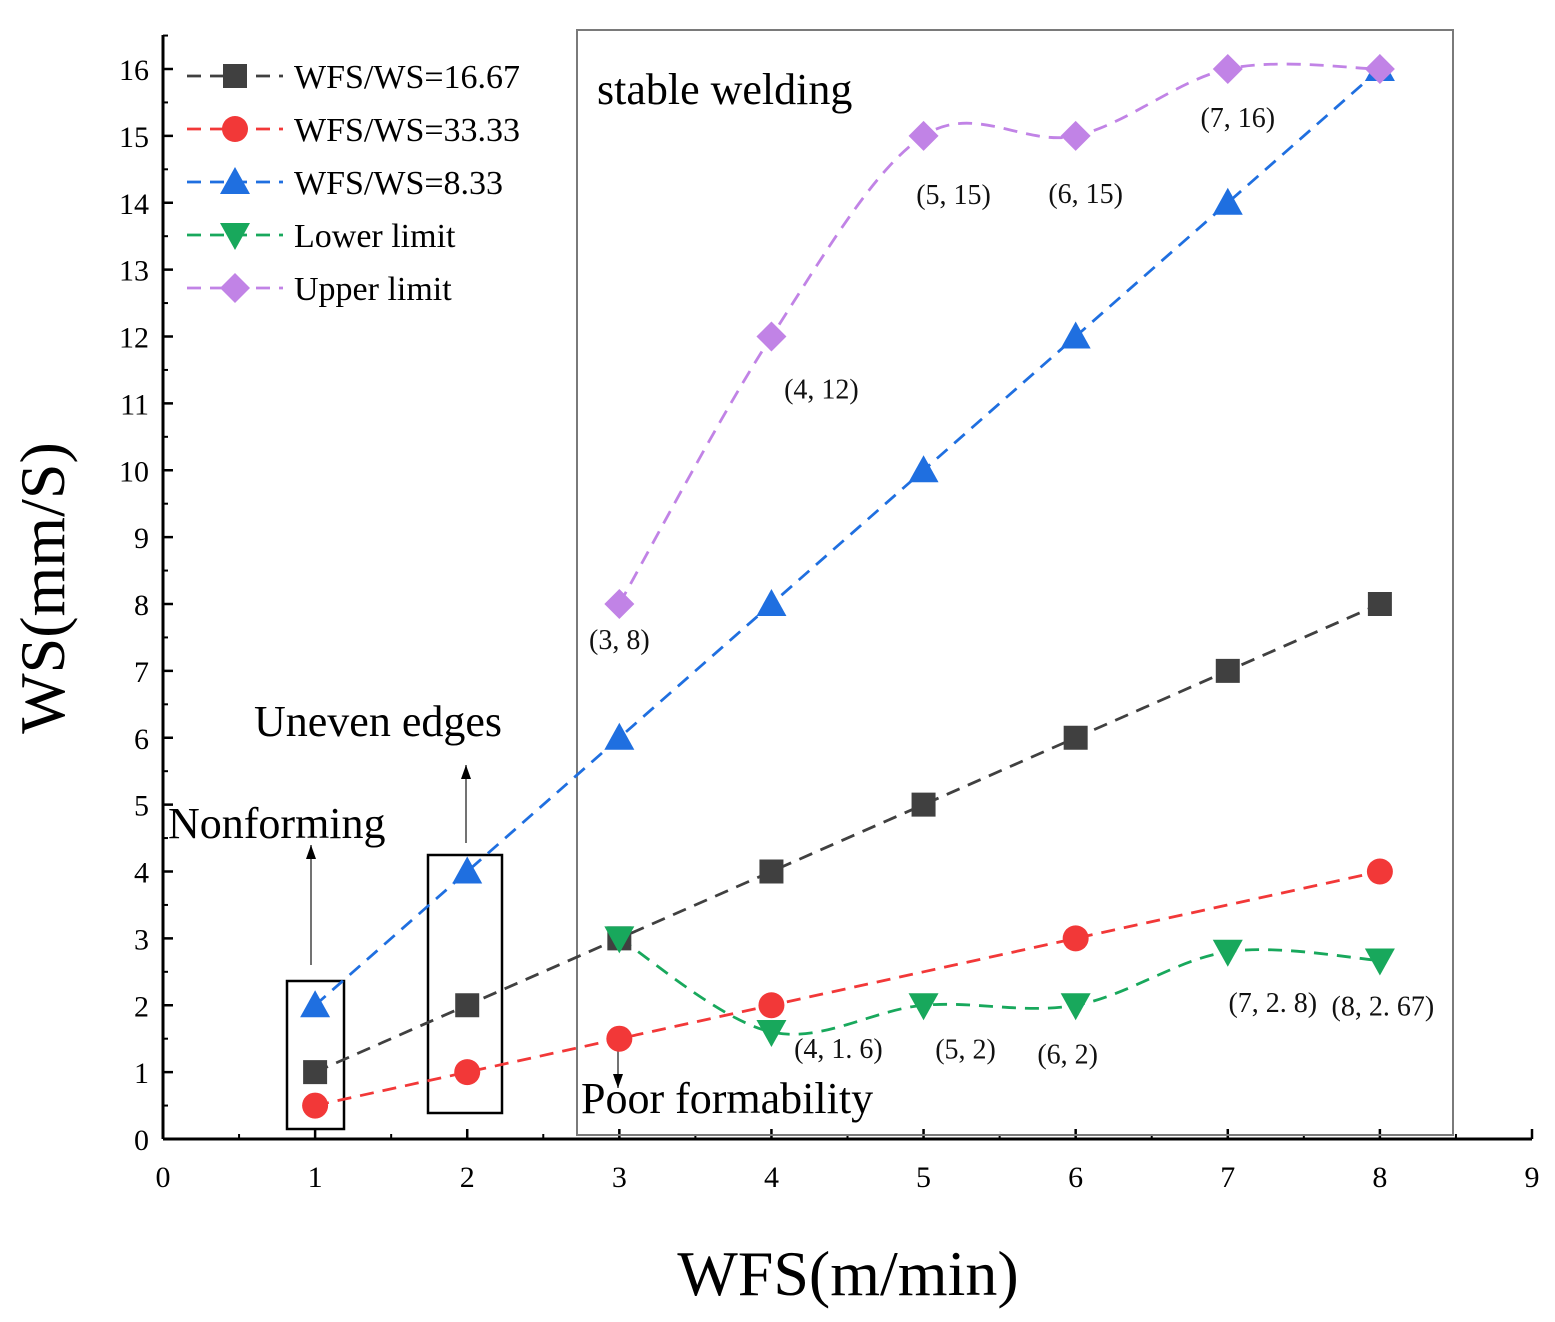 The image size is (1555, 1322). Describe the element at coordinates (141, 806) in the screenshot. I see `y-tick-label: 5` at that location.